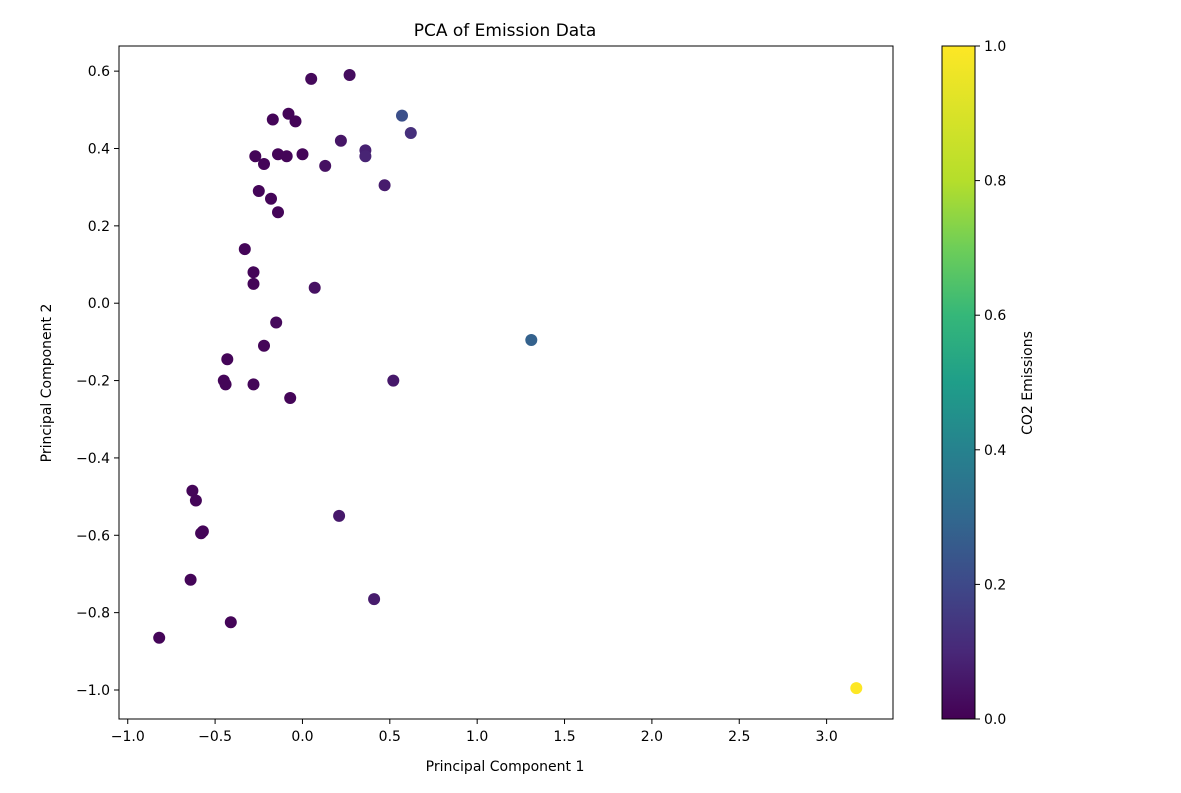 This screenshot has width=1181, height=793. Describe the element at coordinates (99, 72) in the screenshot. I see `y-tick-label: 0.6` at that location.